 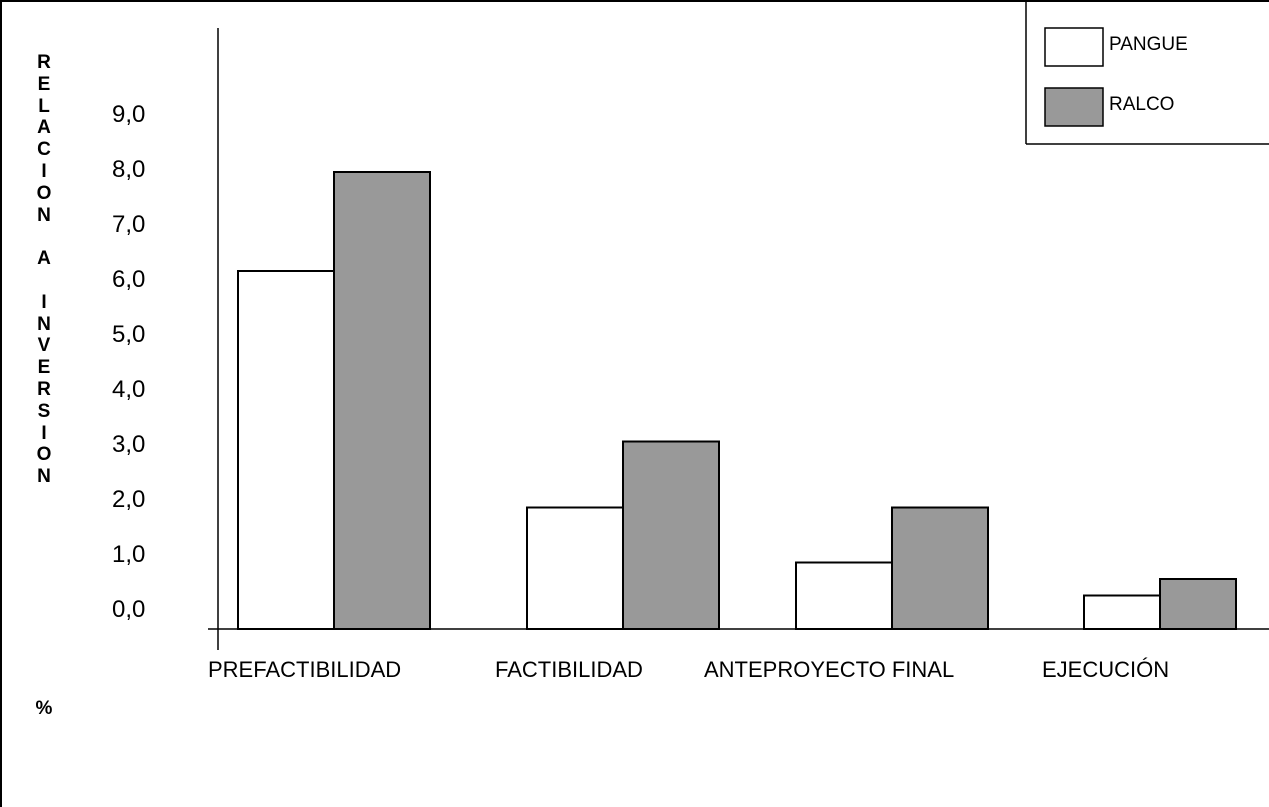 What do you see at coordinates (1105, 669) in the screenshot?
I see `category-label: EJECUCIÓN` at bounding box center [1105, 669].